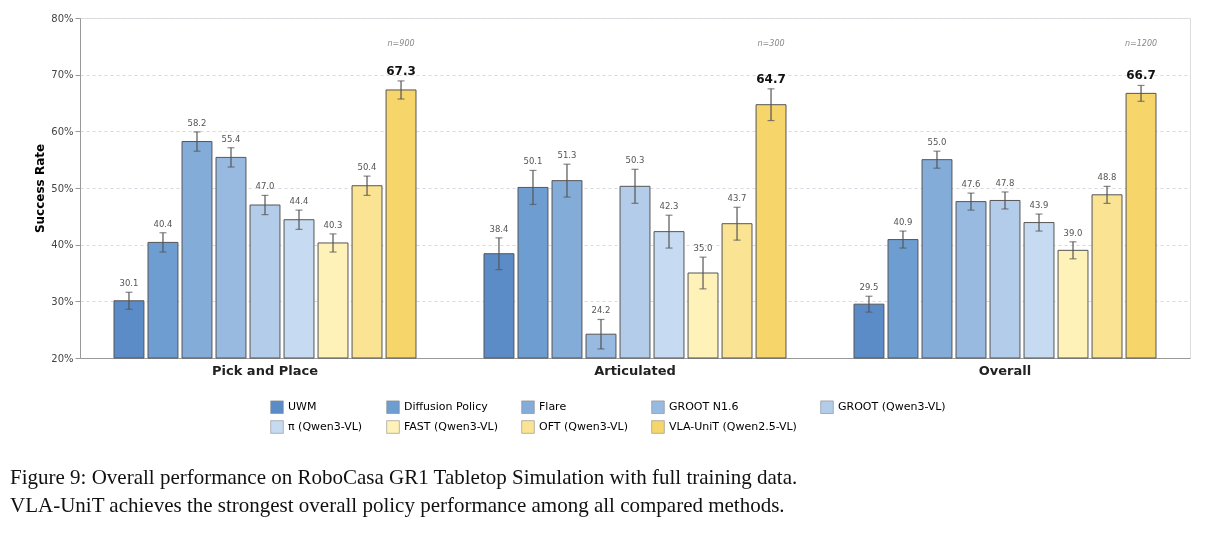 This screenshot has height=557, width=1226. What do you see at coordinates (62, 301) in the screenshot?
I see `y-tick-label: 30%` at bounding box center [62, 301].